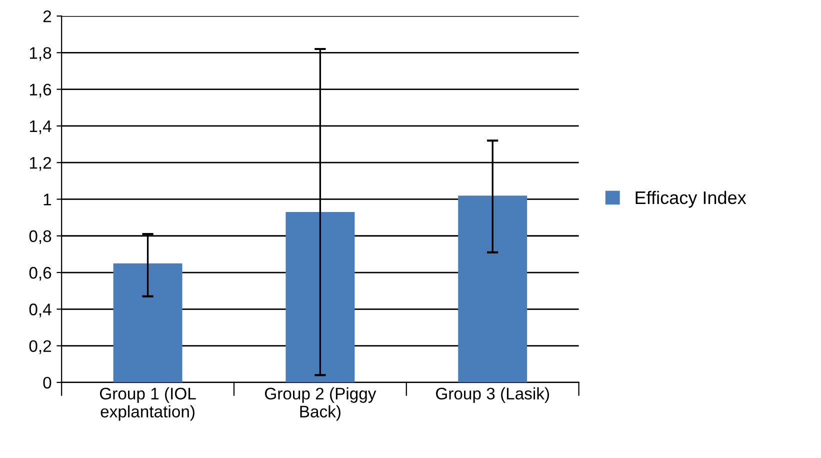 Image resolution: width=821 pixels, height=458 pixels. Describe the element at coordinates (40, 347) in the screenshot. I see `y-tick-label: 0,2` at that location.